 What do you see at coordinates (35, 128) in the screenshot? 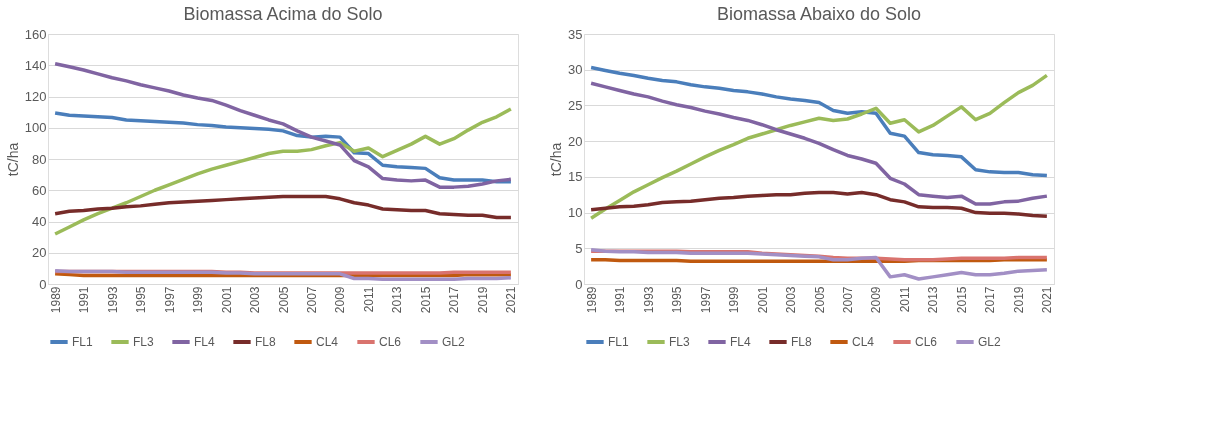
I see `y-tick-label: 100` at bounding box center [35, 128].